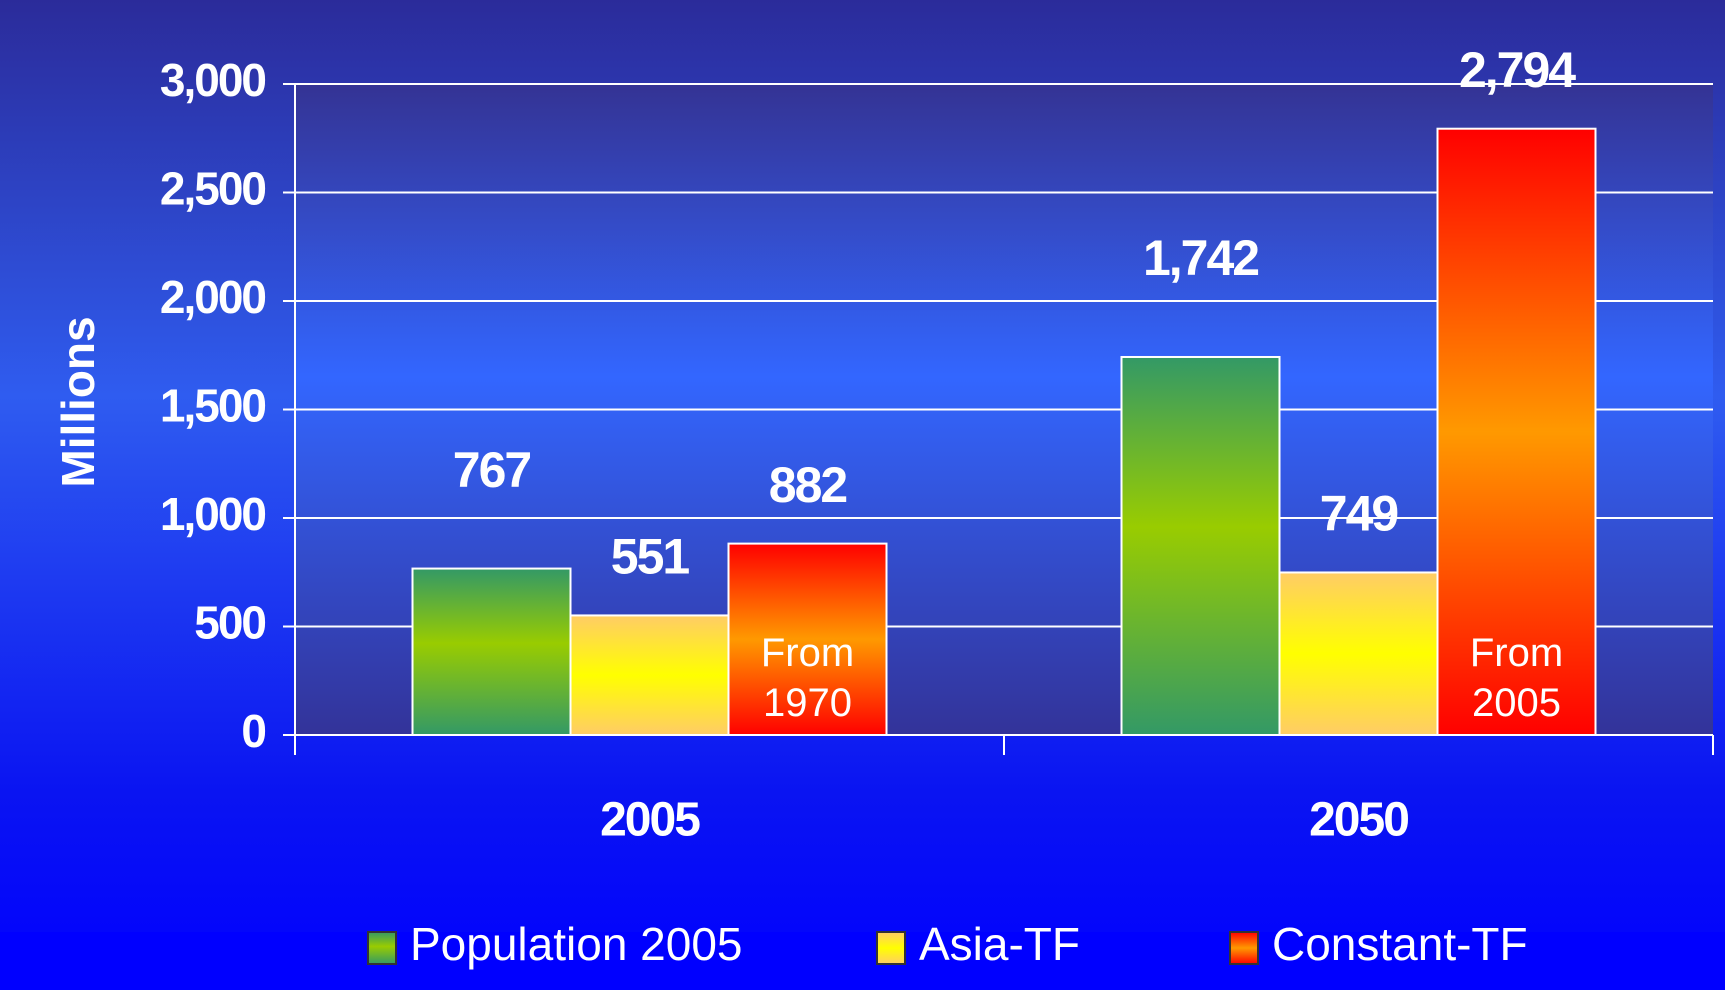  What do you see at coordinates (807, 703) in the screenshot?
I see `bar-note-line: 1970` at bounding box center [807, 703].